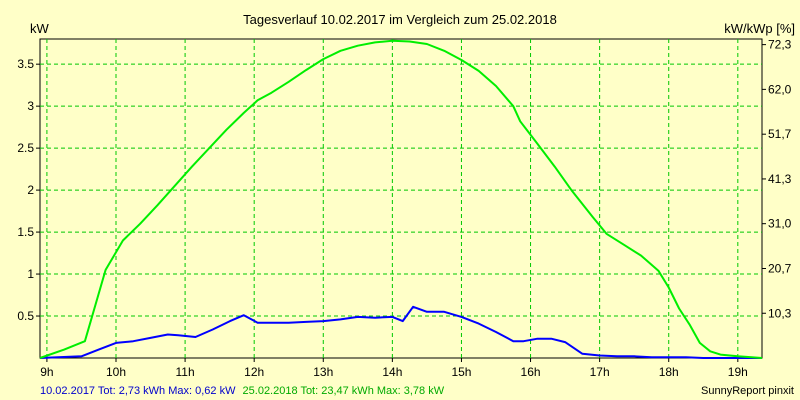  What do you see at coordinates (30, 106) in the screenshot?
I see `y-tick-label: 3` at bounding box center [30, 106].